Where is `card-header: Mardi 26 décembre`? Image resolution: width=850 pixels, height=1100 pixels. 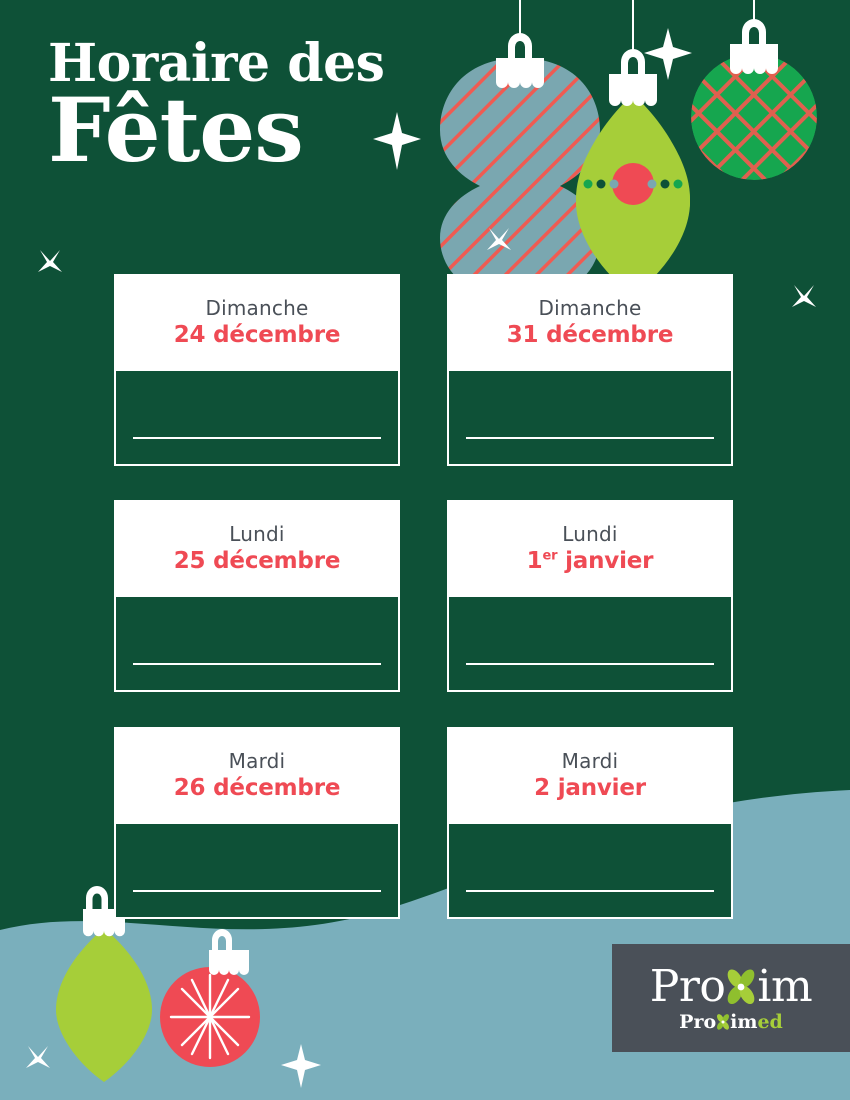 card-header: Mardi 26 décembre is located at coordinates (257, 775).